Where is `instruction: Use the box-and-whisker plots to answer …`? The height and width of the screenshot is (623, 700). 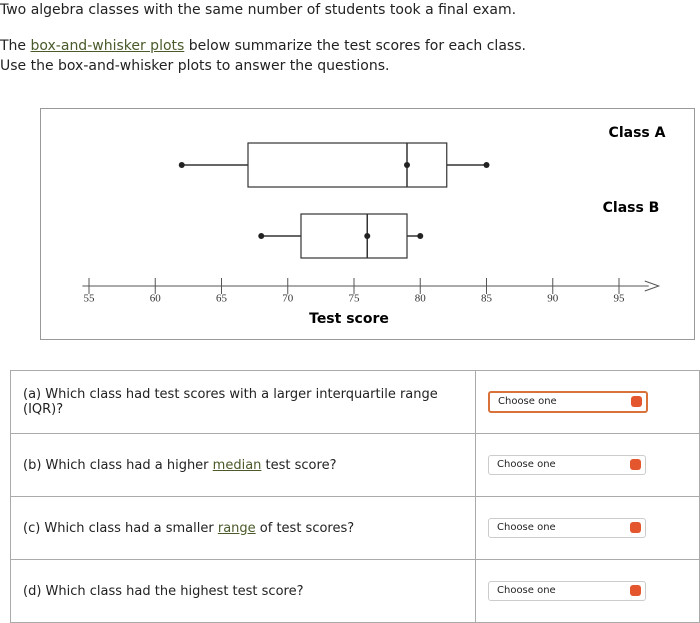 instruction: Use the box-and-whisker plots to answer … is located at coordinates (195, 66).